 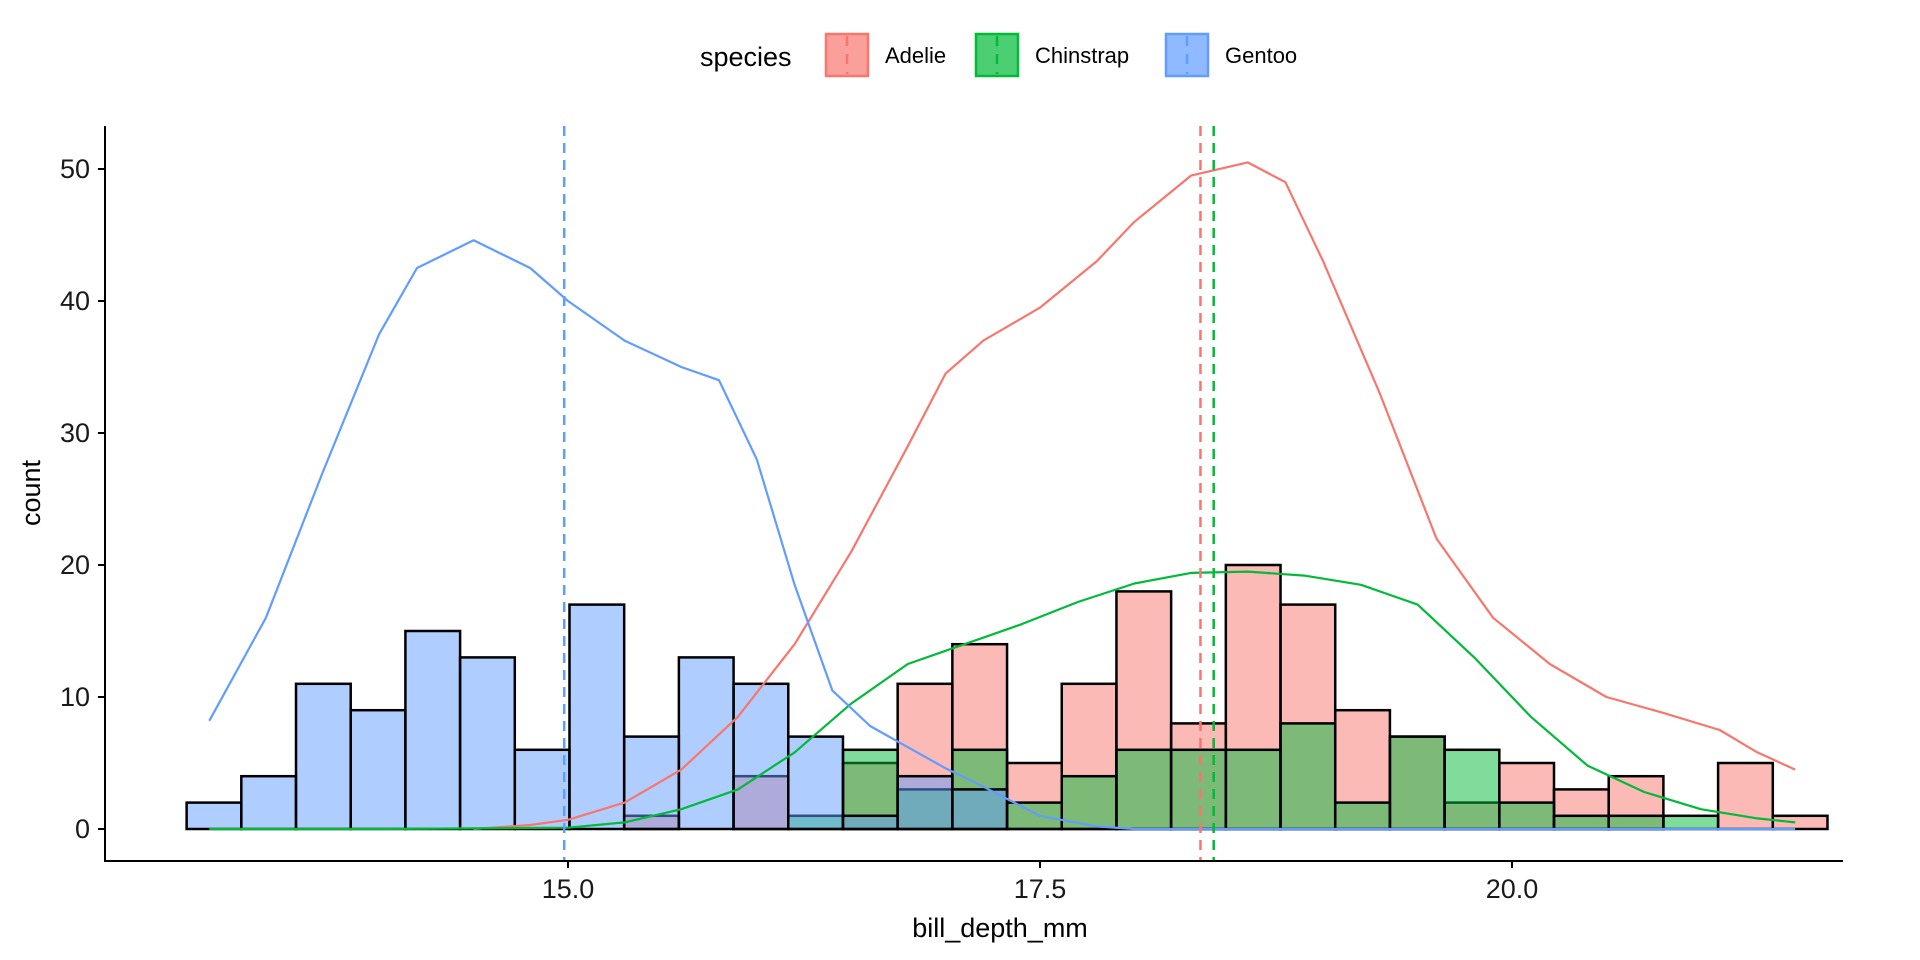 What do you see at coordinates (1512, 889) in the screenshot?
I see `x-tick-label: 20.0` at bounding box center [1512, 889].